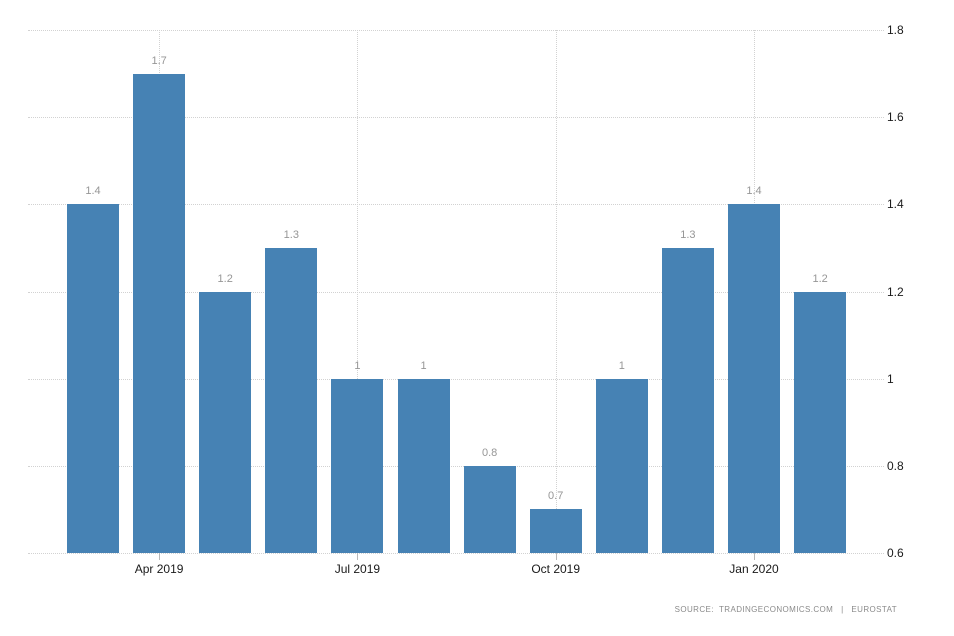 The width and height of the screenshot is (954, 636). Describe the element at coordinates (895, 553) in the screenshot. I see `y-axis-tick-label: 0.6` at that location.